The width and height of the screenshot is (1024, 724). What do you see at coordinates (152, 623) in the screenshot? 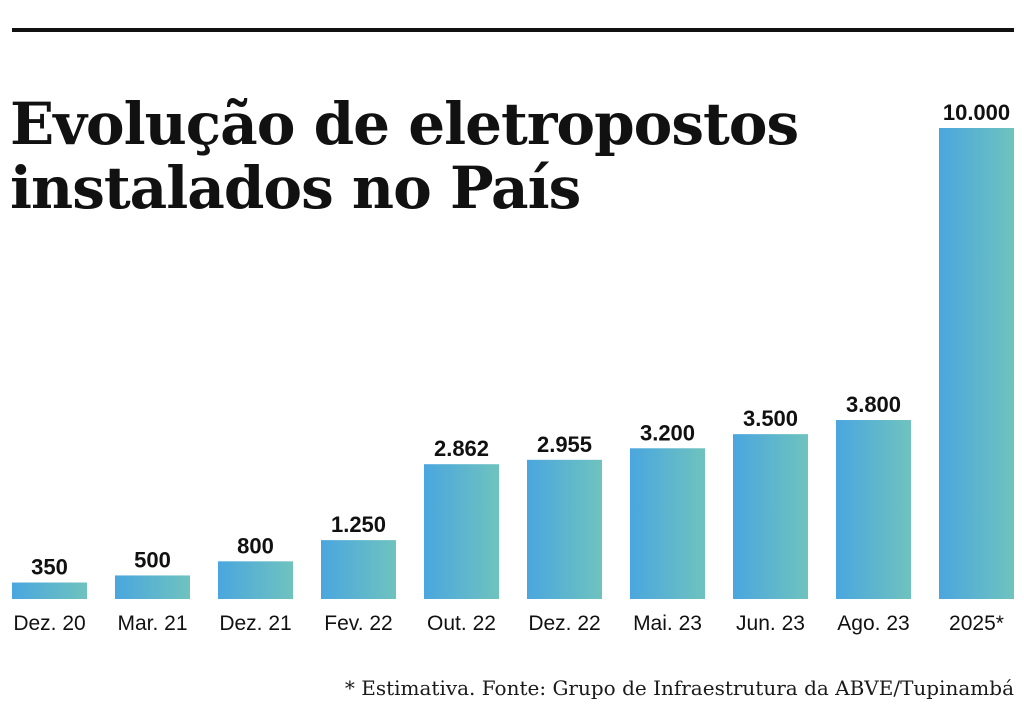
I see `x-tick-label: Mar. 21` at bounding box center [152, 623].